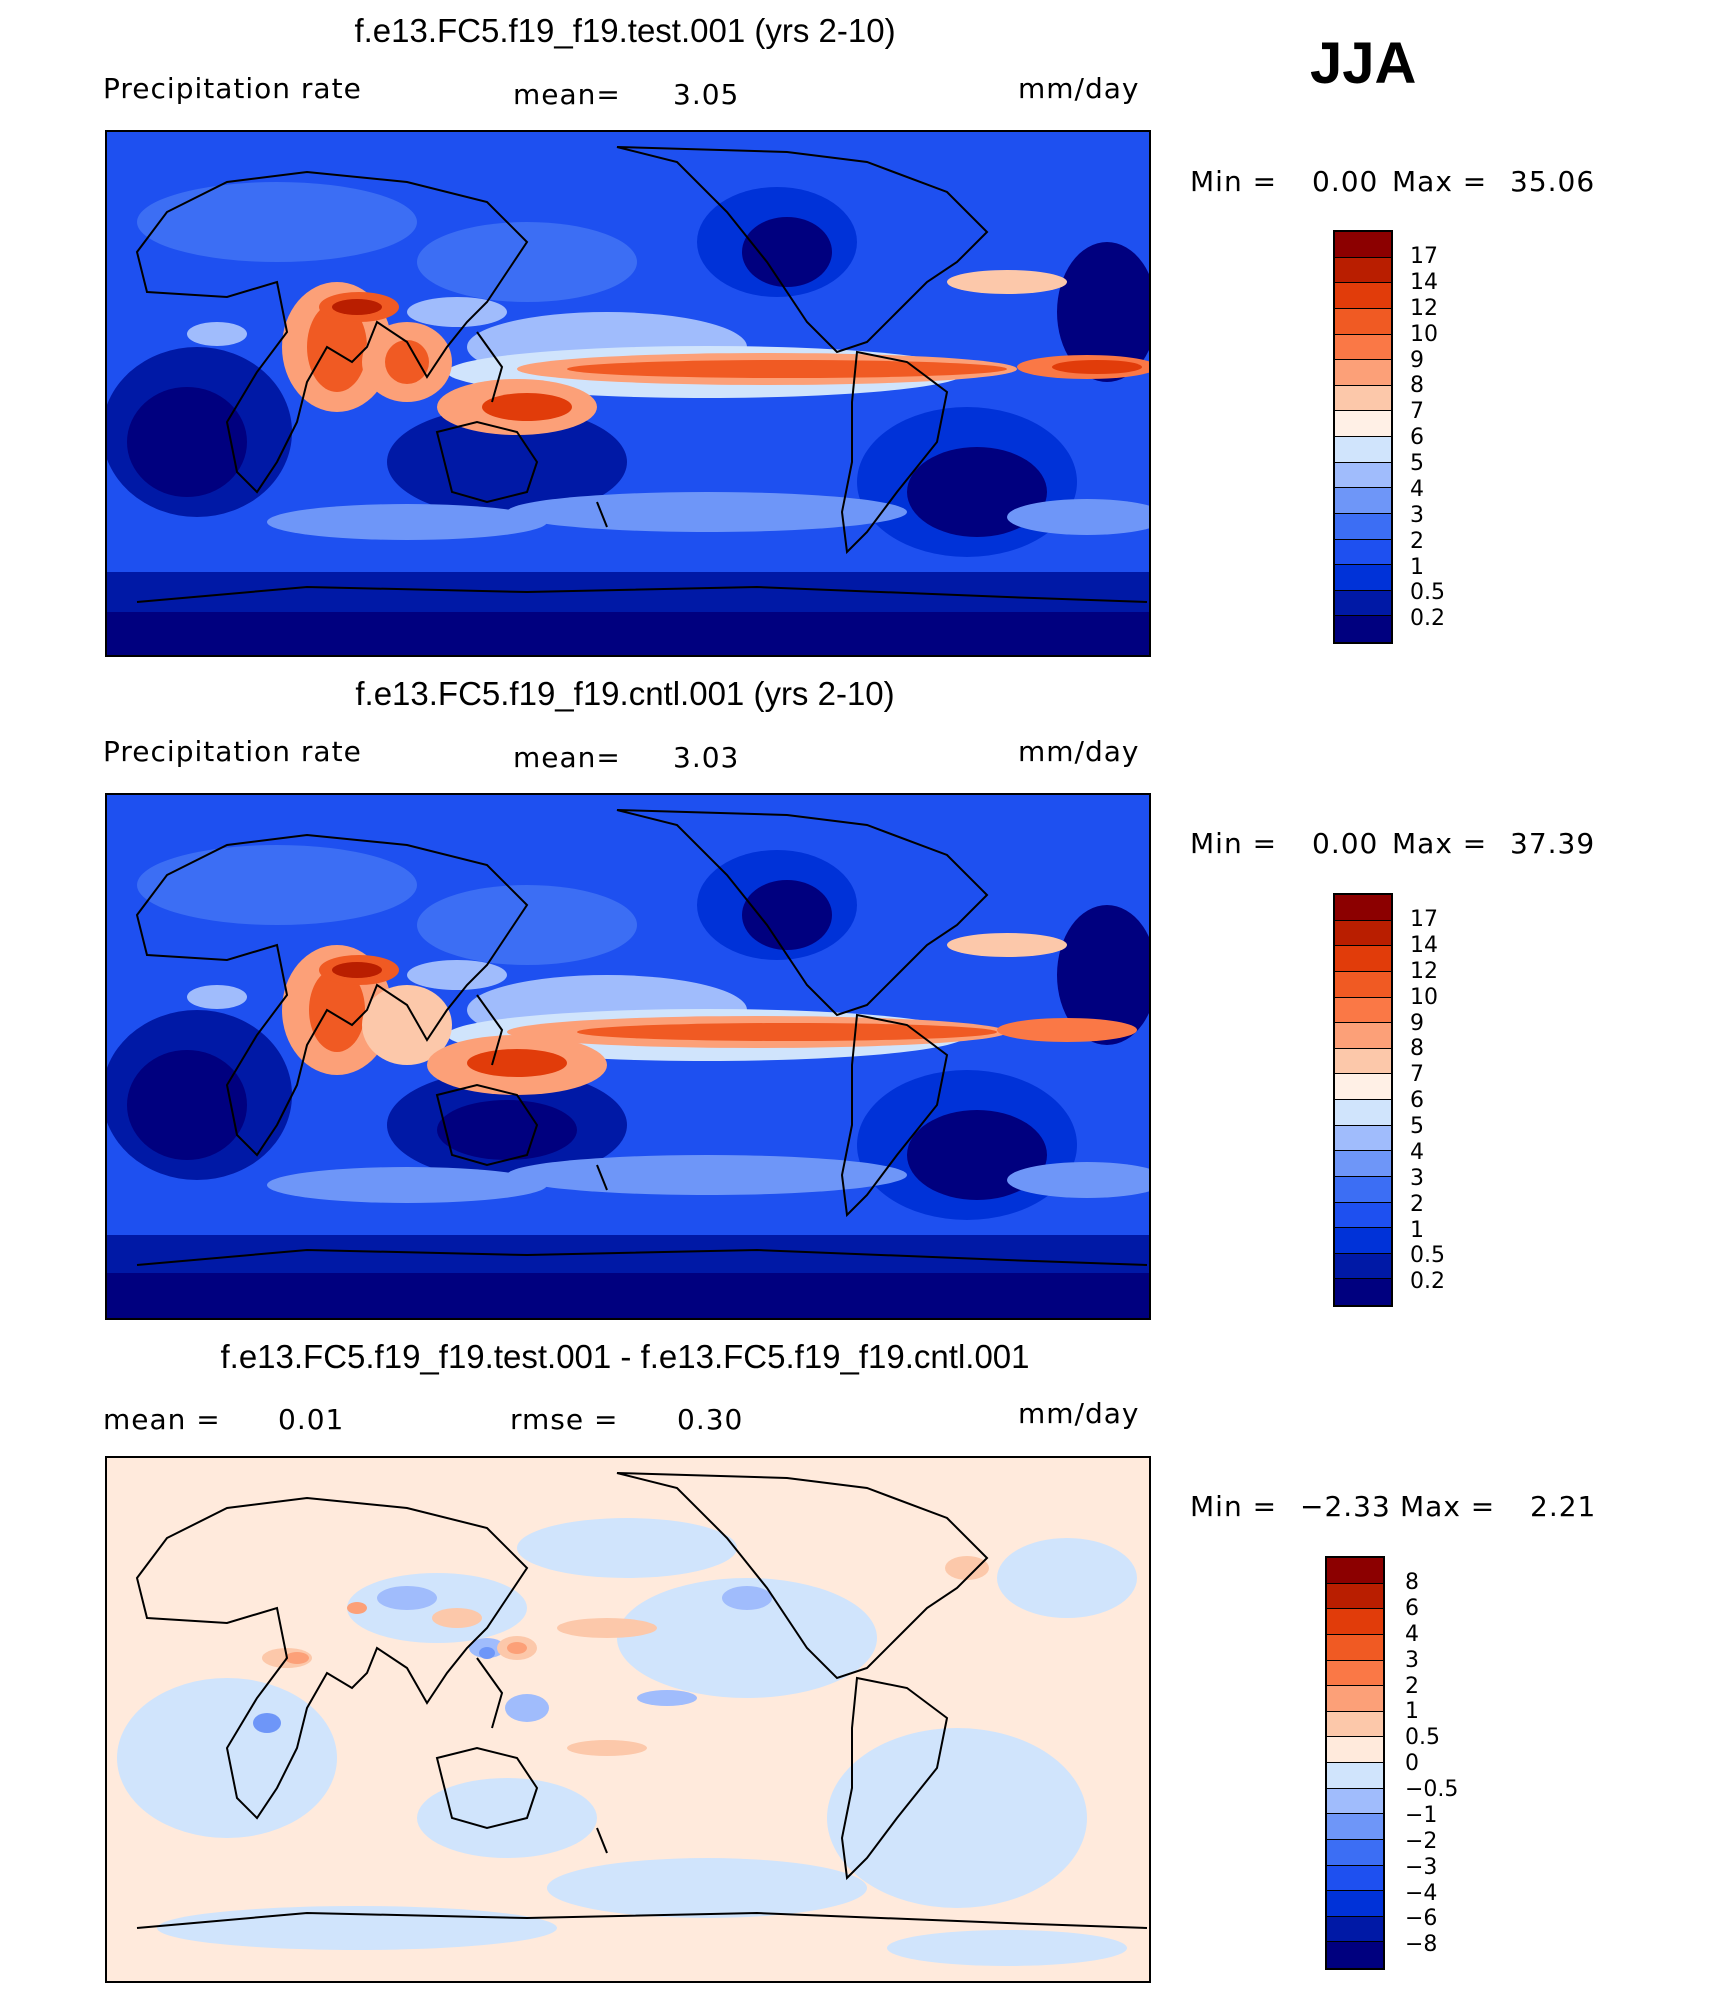 The height and width of the screenshot is (1990, 1710). What do you see at coordinates (1424, 282) in the screenshot?
I see `colorbar-tick-label: 14` at bounding box center [1424, 282].